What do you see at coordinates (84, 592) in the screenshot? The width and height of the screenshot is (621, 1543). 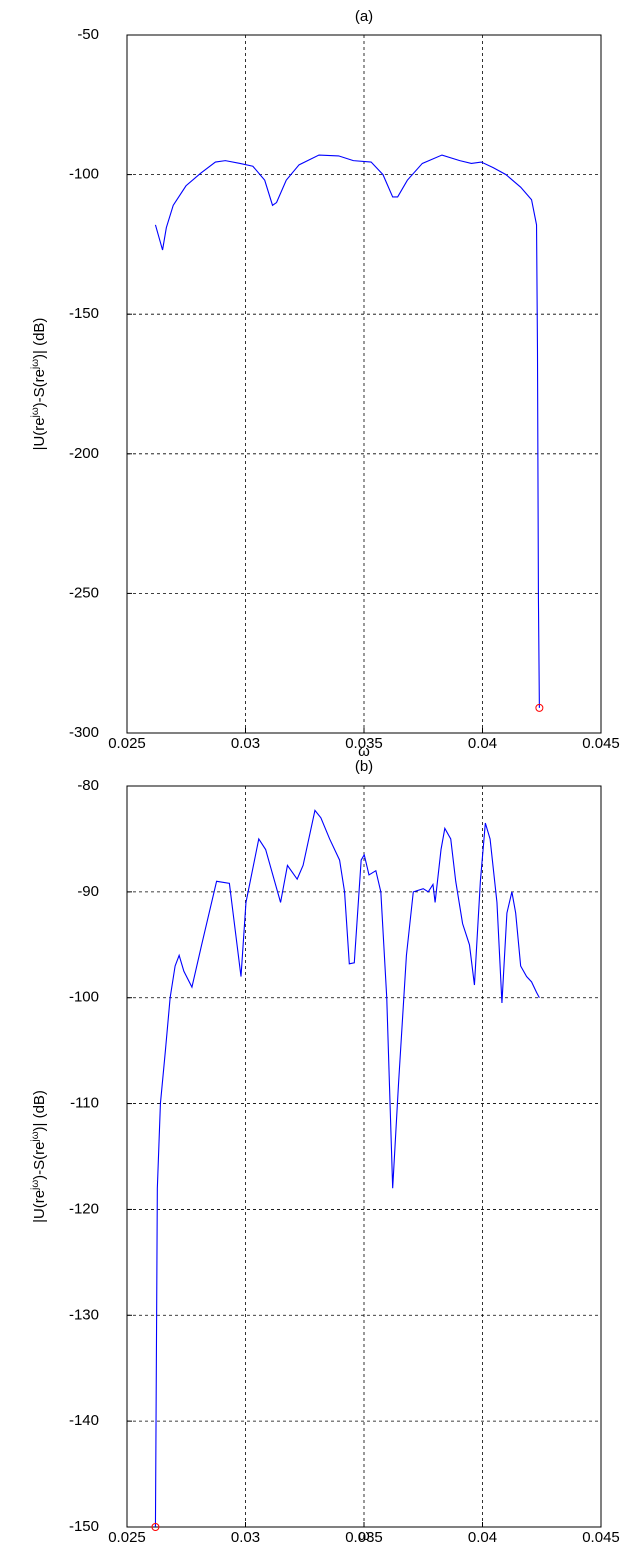 I see `y-tick-label: -250` at bounding box center [84, 592].